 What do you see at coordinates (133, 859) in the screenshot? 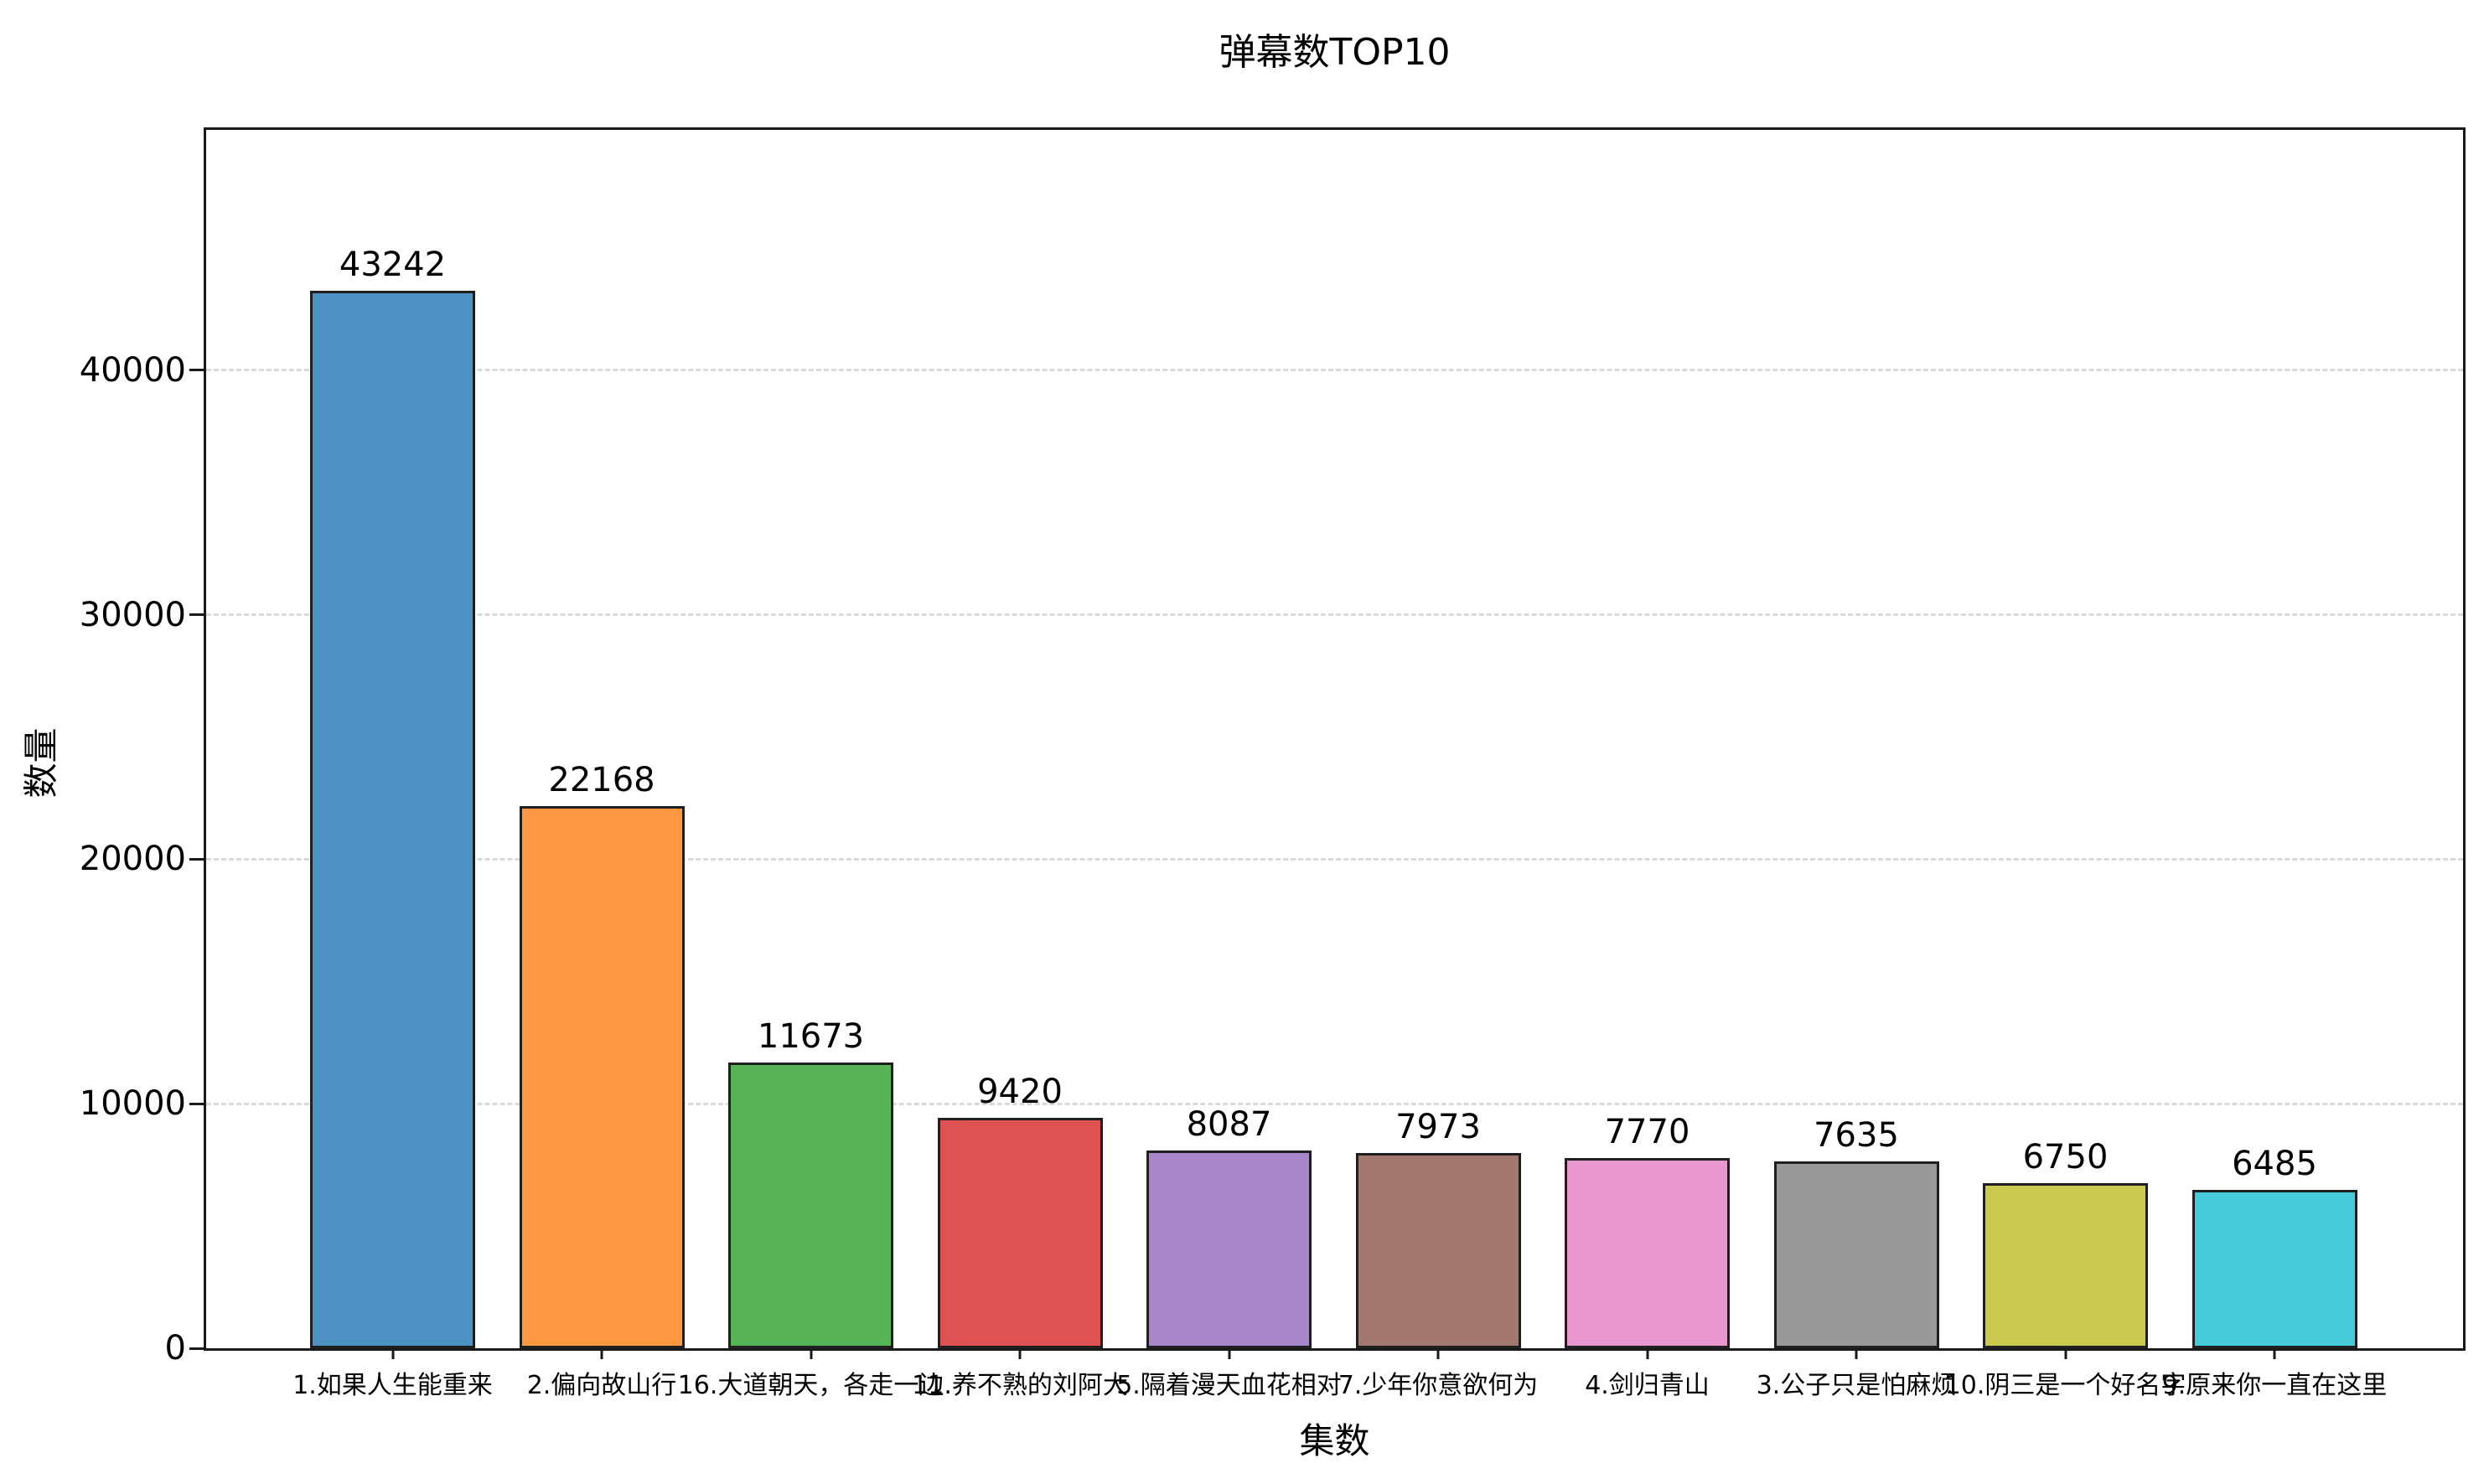
I see `y-tick-label-20000: 20000` at bounding box center [133, 859].